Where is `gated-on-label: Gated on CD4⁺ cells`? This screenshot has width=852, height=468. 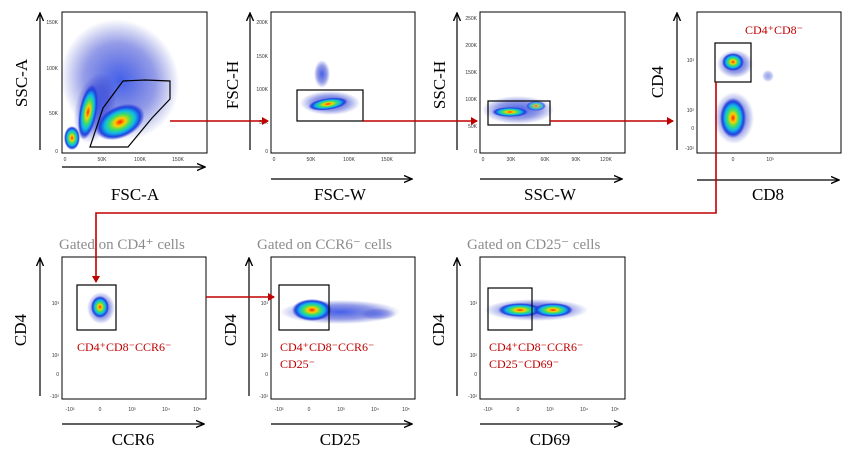
gated-on-label: Gated on CD4⁺ cells is located at coordinates (122, 245).